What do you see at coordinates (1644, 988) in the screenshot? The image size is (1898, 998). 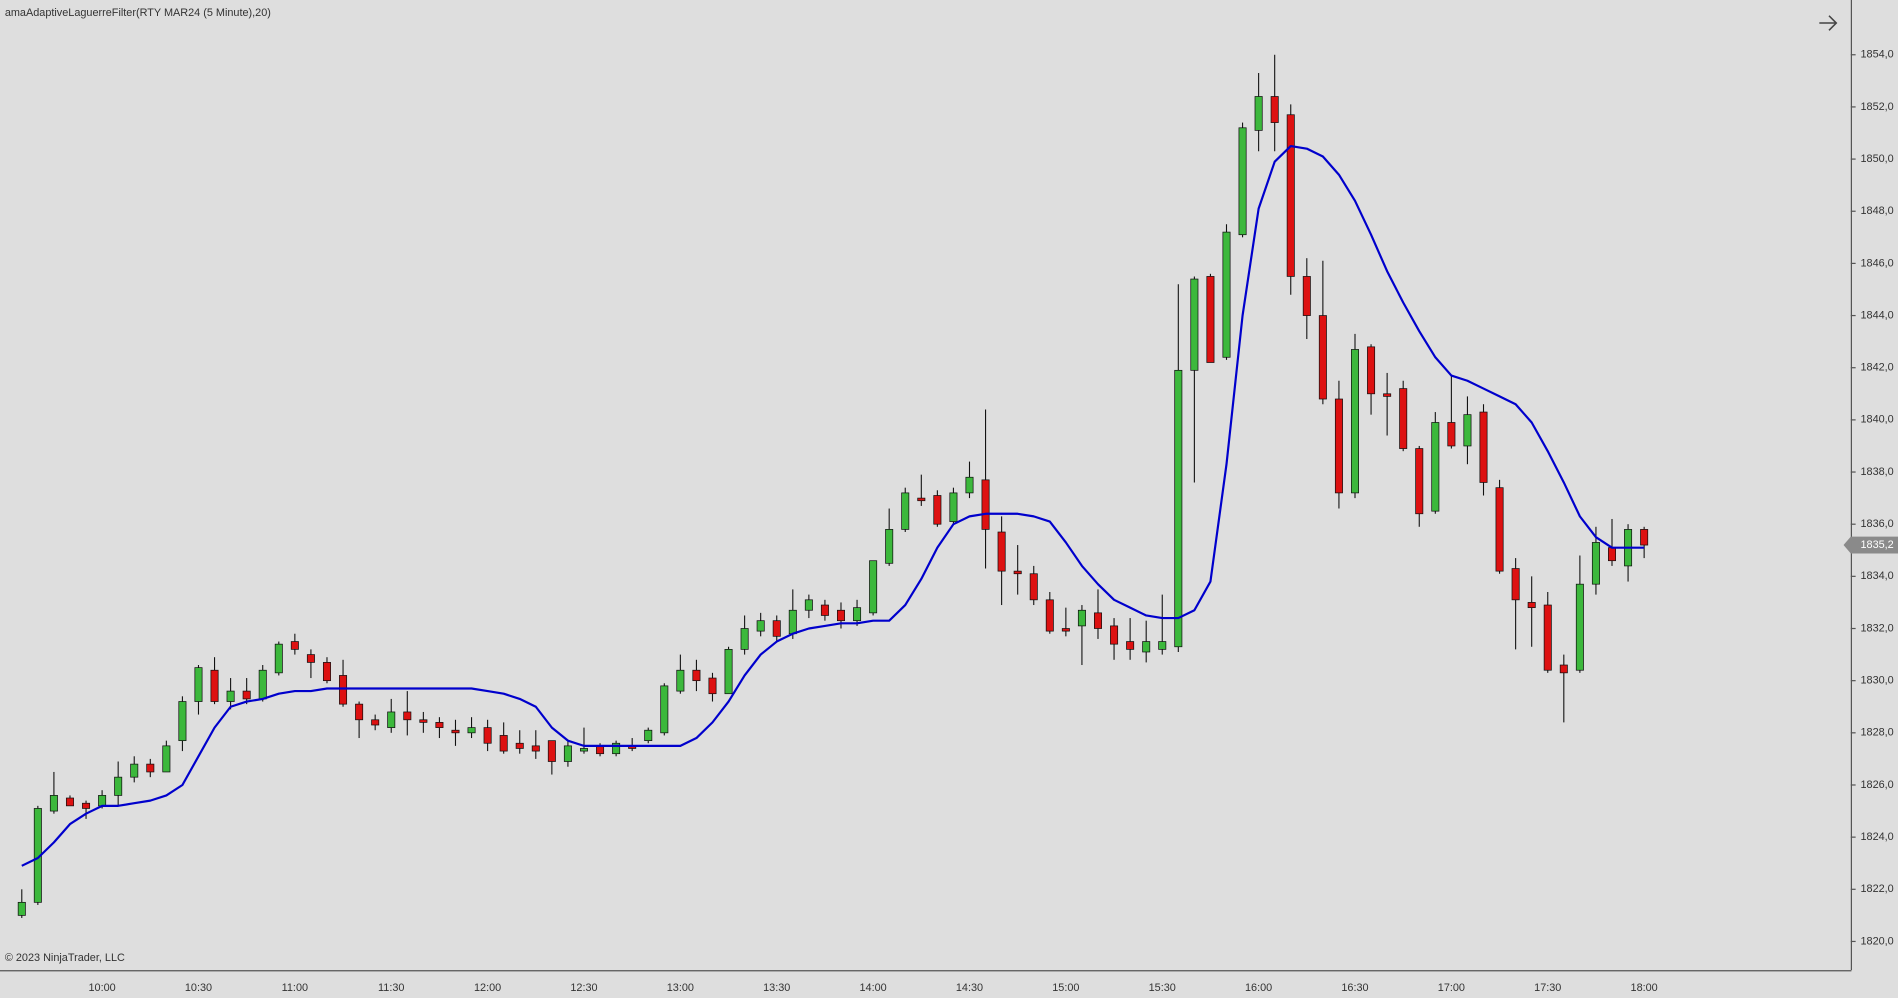 I see `x-tick-label: 18:00` at bounding box center [1644, 988].